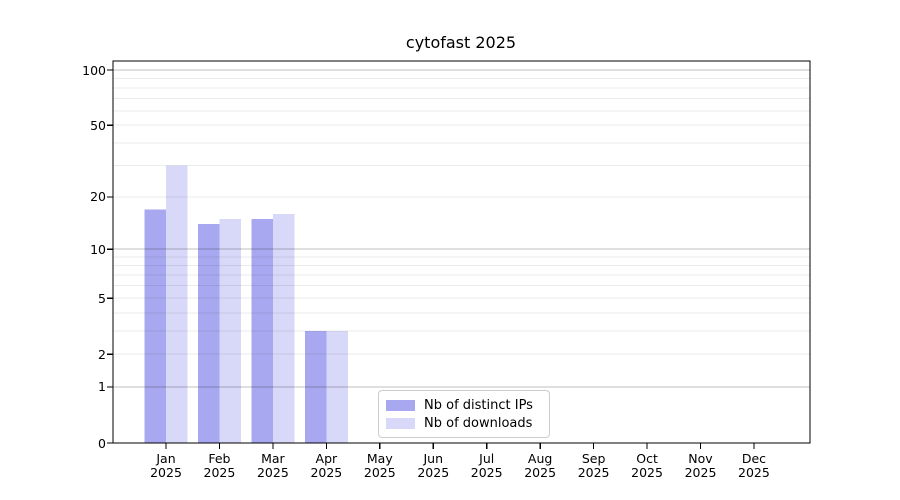  I want to click on bar-jan-distinct-ips, so click(155, 326).